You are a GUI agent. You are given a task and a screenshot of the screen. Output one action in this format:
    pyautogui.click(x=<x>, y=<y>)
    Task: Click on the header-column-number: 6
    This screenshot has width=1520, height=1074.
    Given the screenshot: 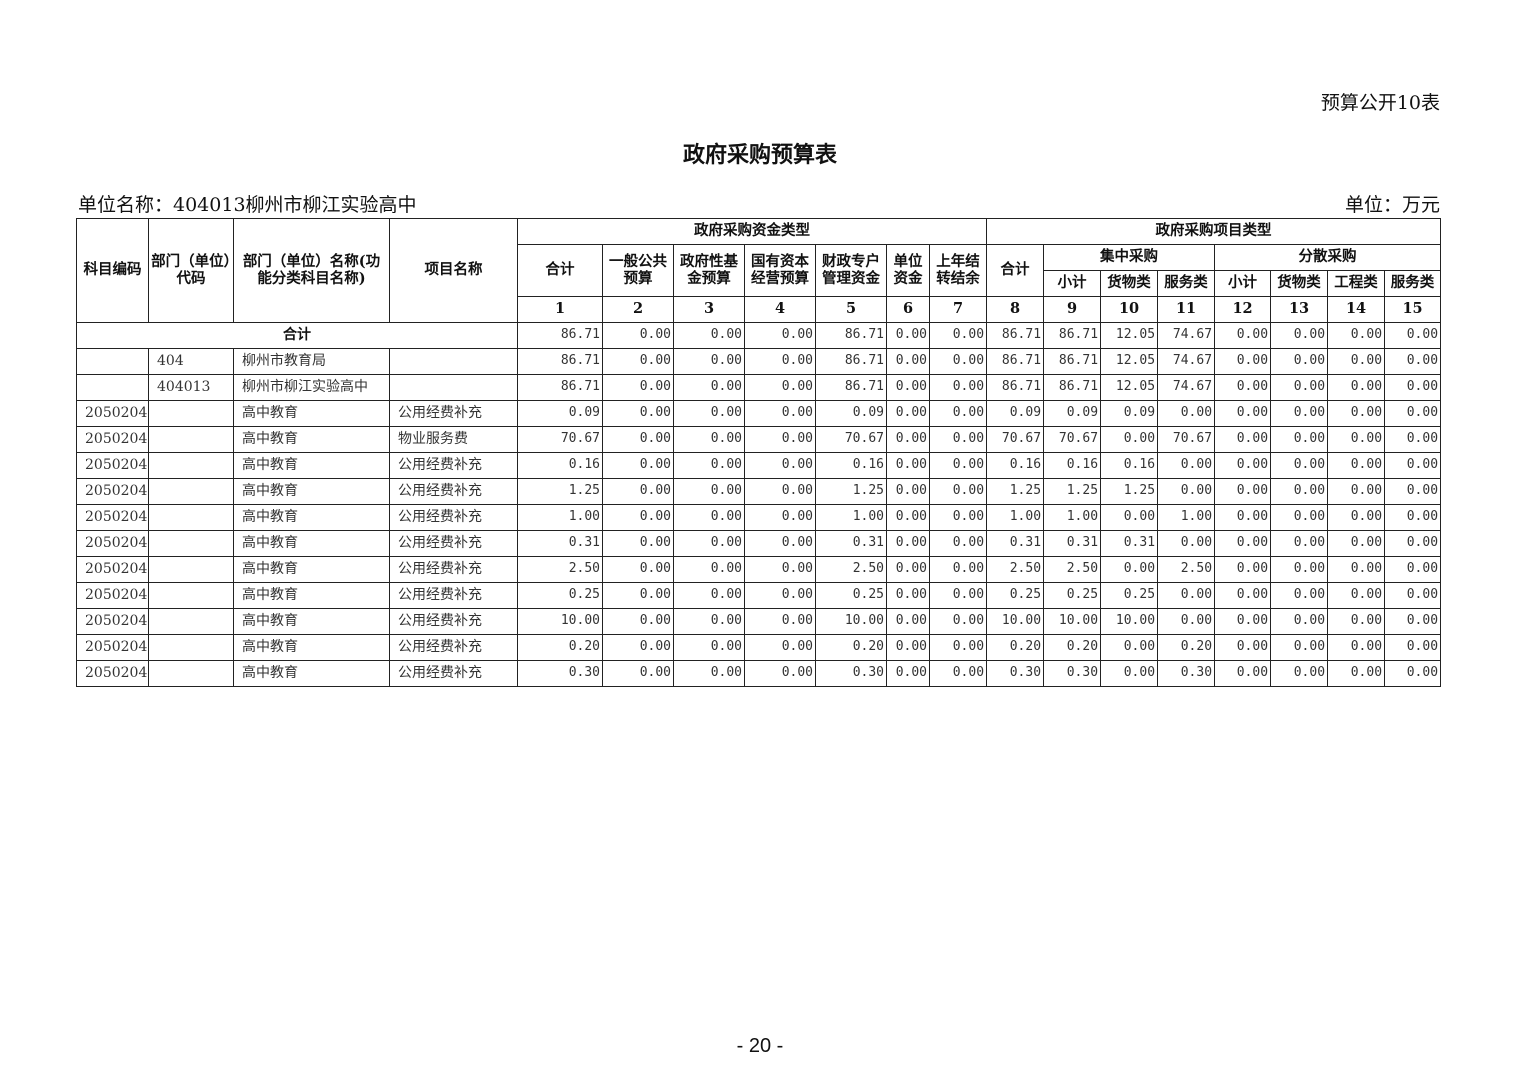 What is the action you would take?
    pyautogui.click(x=908, y=309)
    